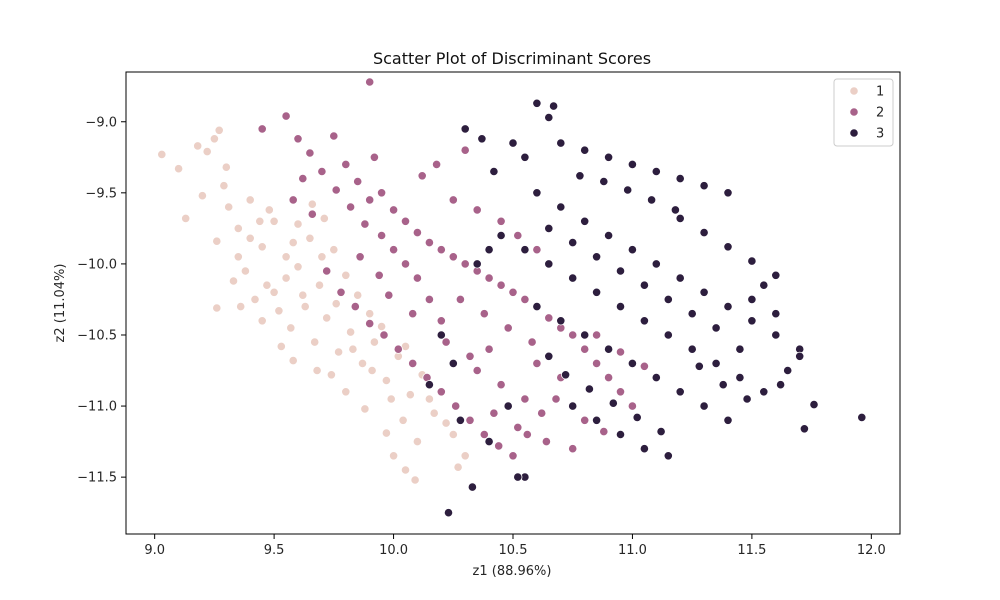 Image resolution: width=1000 pixels, height=600 pixels. Describe the element at coordinates (97, 478) in the screenshot. I see `y-tick-label: −11.5` at that location.